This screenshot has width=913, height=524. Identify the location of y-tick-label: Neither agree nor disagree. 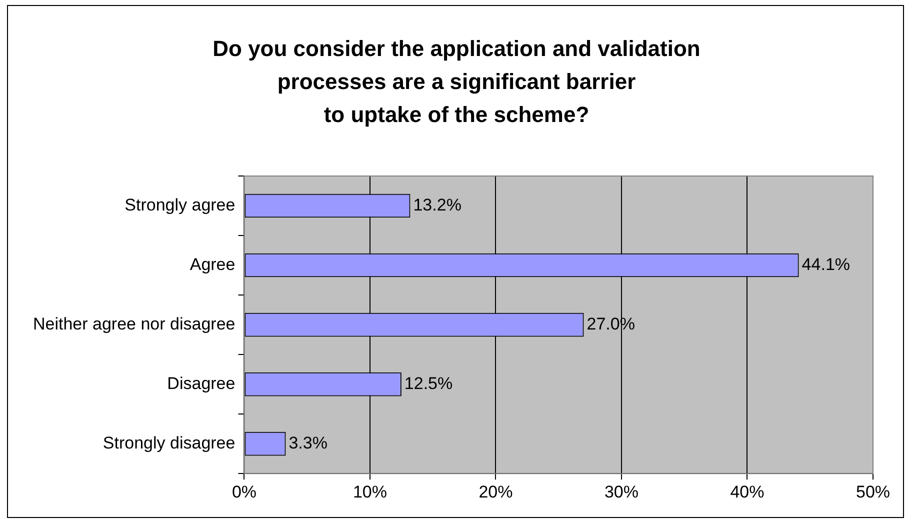
(134, 324).